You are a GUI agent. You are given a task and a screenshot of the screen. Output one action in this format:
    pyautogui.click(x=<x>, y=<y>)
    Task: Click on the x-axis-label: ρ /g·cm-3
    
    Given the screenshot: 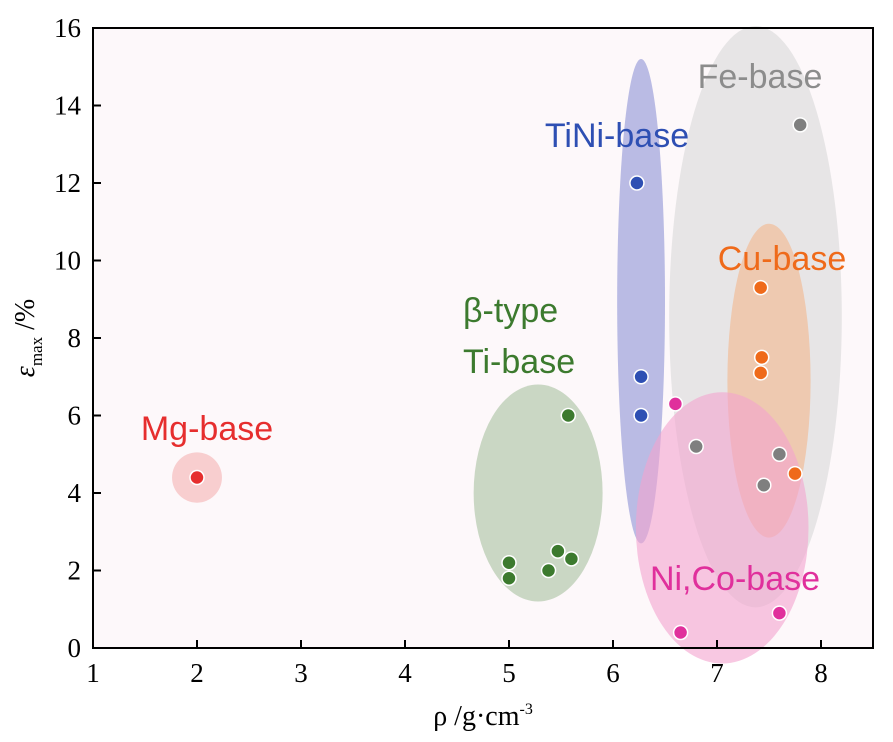 What is the action you would take?
    pyautogui.click(x=483, y=716)
    